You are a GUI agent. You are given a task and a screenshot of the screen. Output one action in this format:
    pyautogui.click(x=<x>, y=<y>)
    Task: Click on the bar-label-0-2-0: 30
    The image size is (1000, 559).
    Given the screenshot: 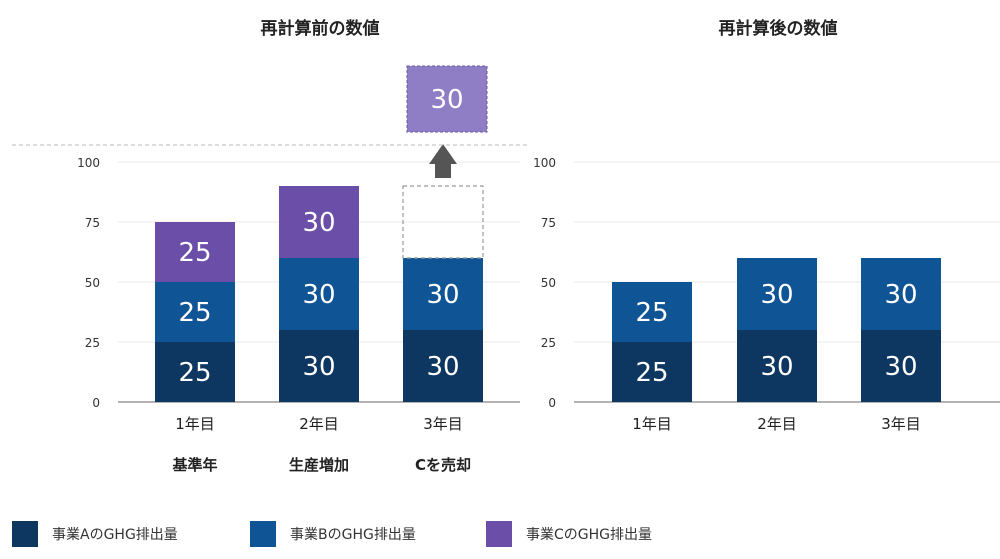 What is the action you would take?
    pyautogui.click(x=442, y=367)
    